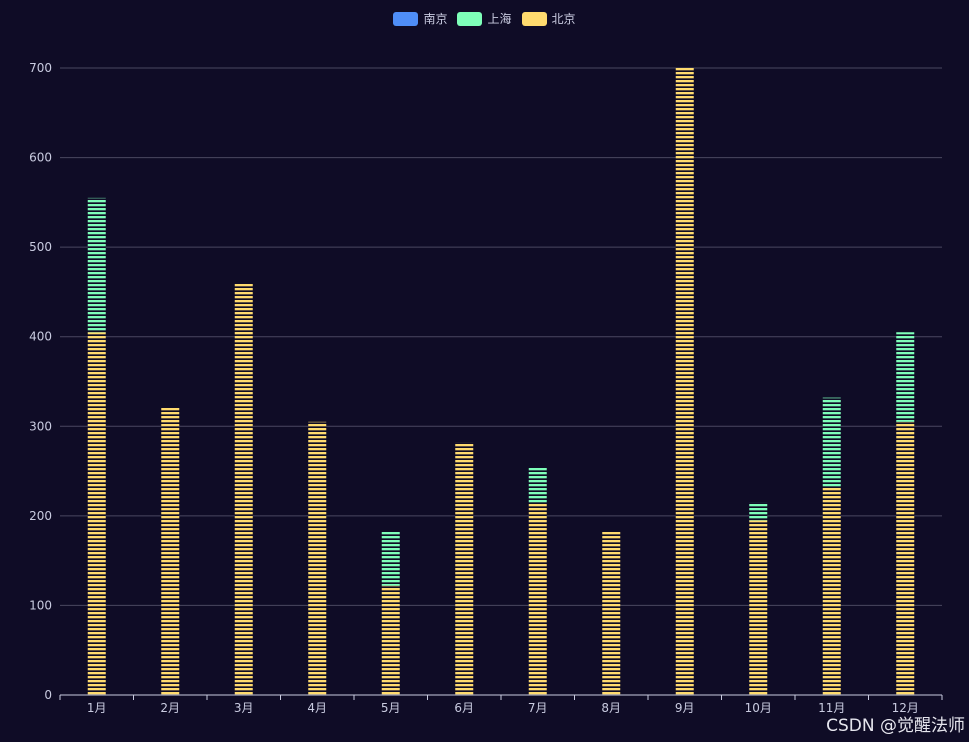  Describe the element at coordinates (563, 19) in the screenshot. I see `legend-label: 北京` at that location.